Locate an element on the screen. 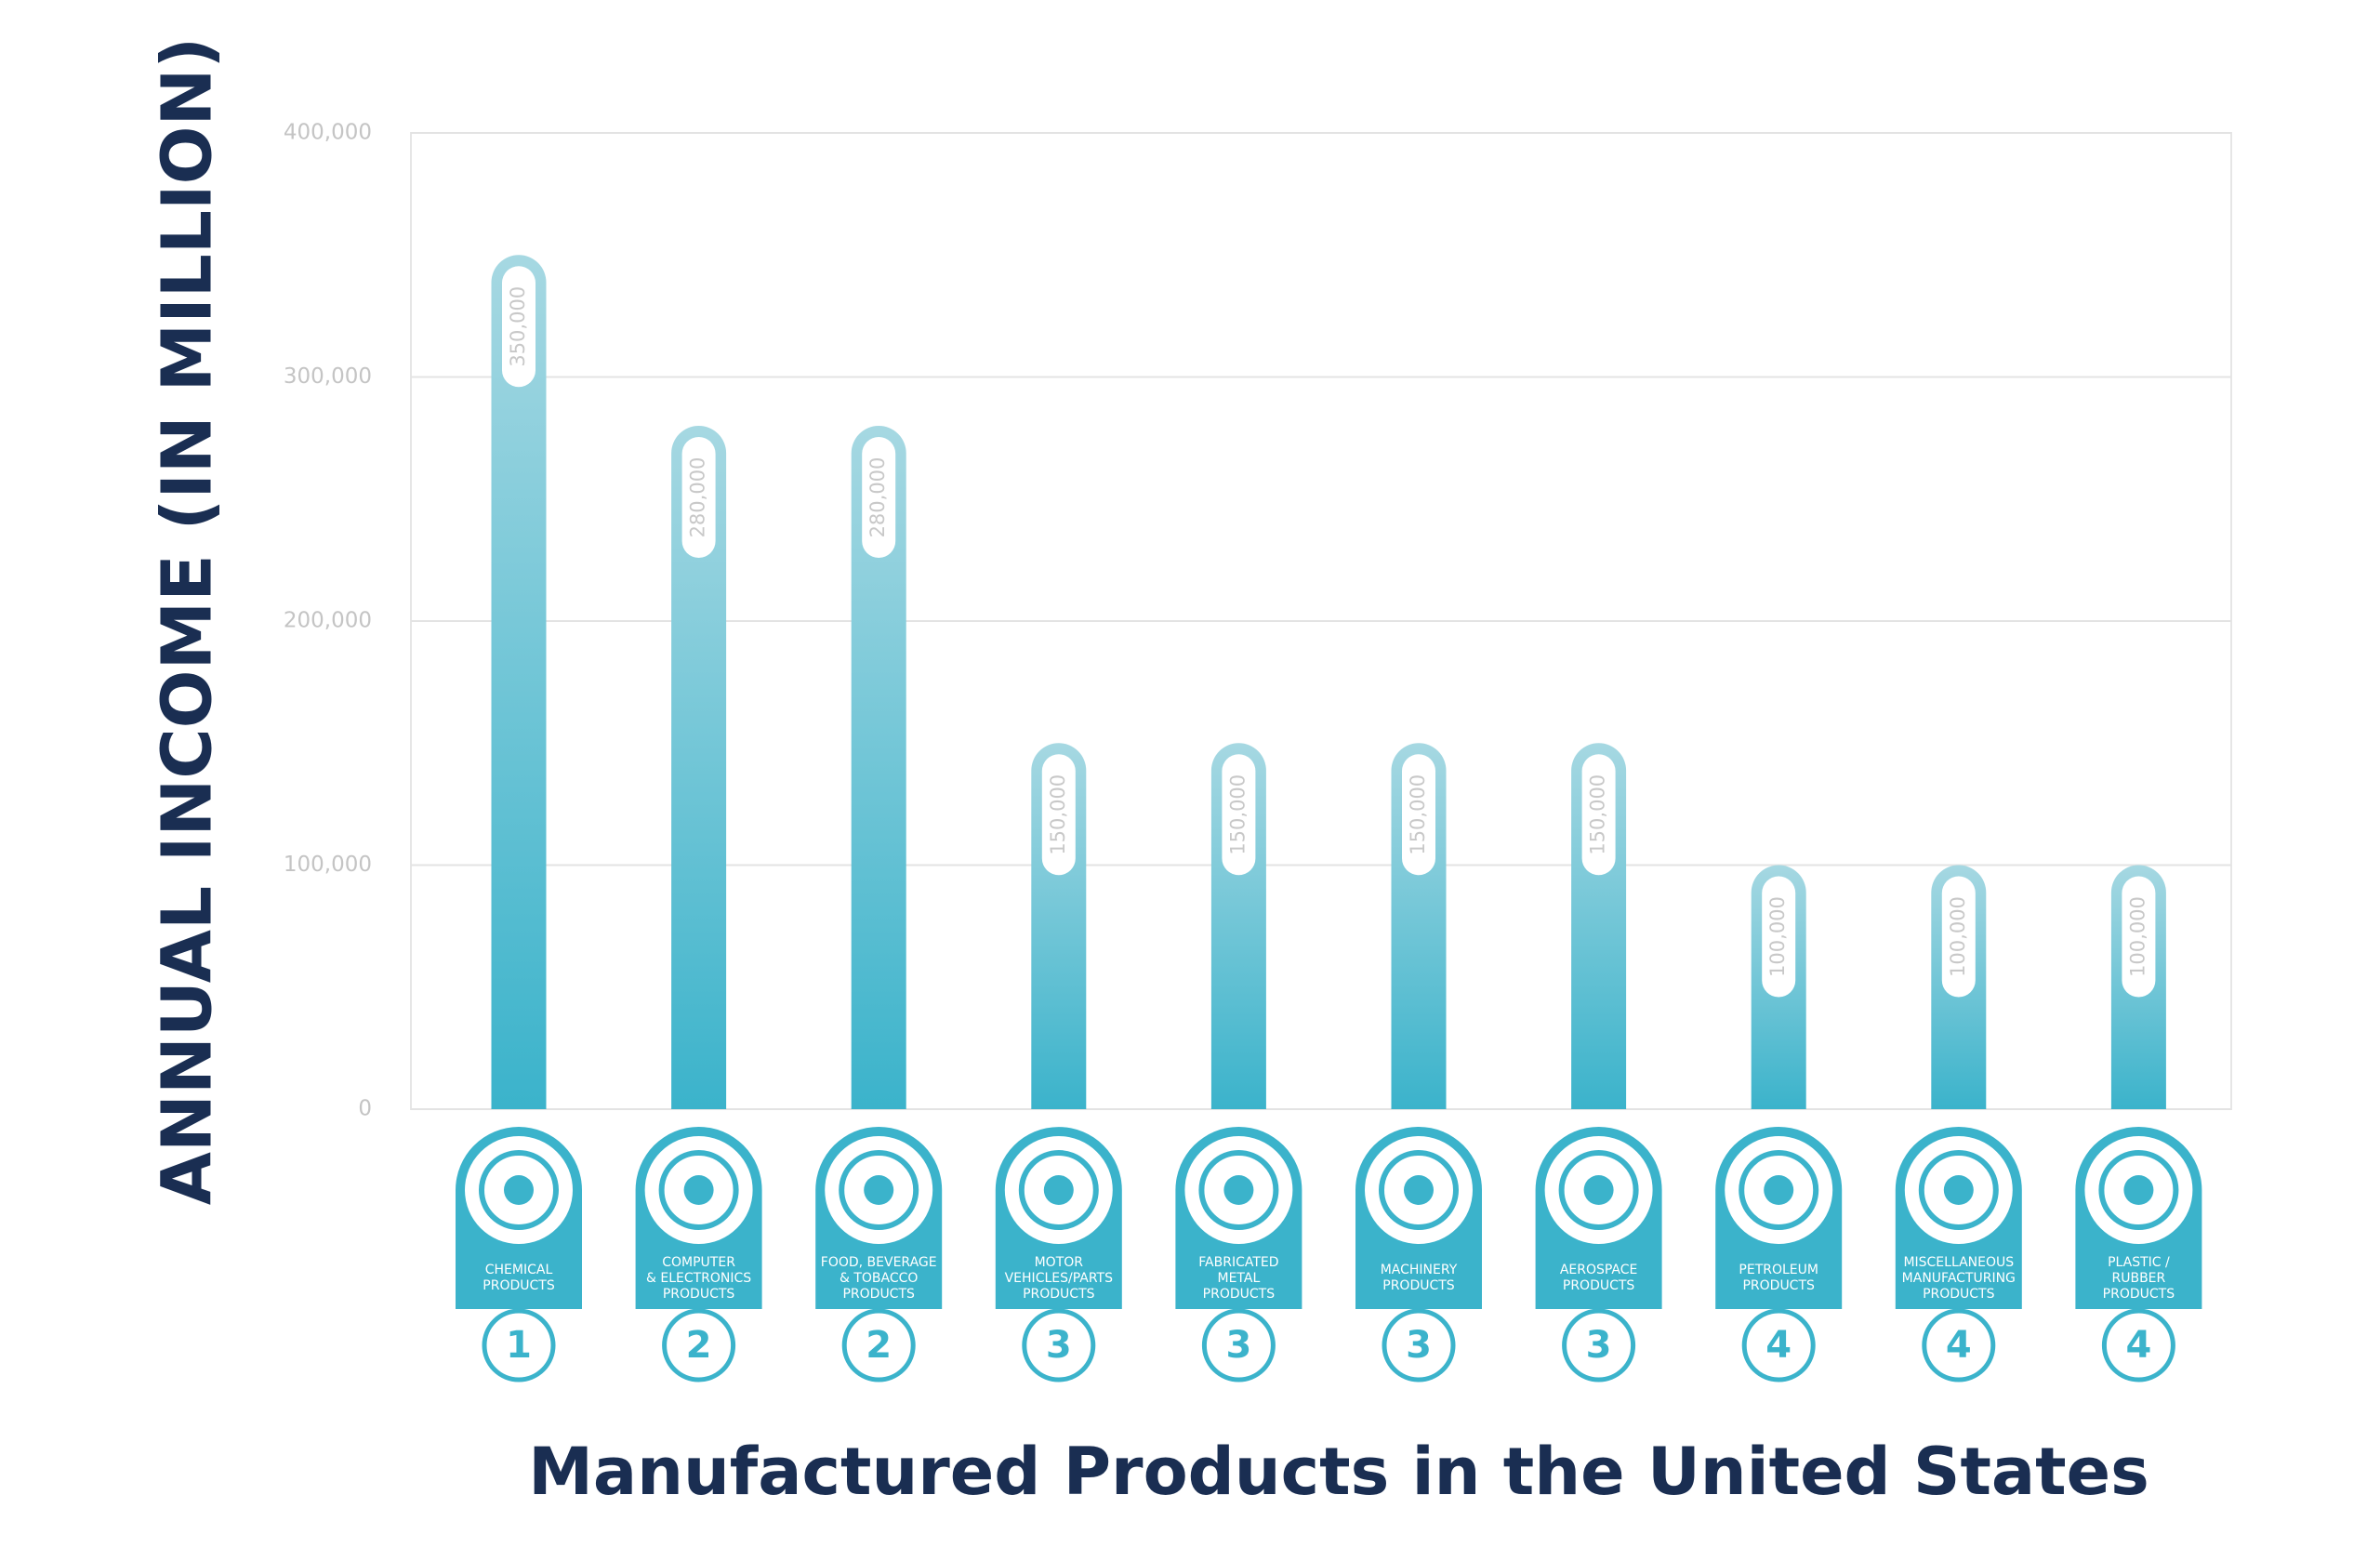  category-box: MOTOR VEHICLES/PARTS PRODUCTS is located at coordinates (1058, 1278).